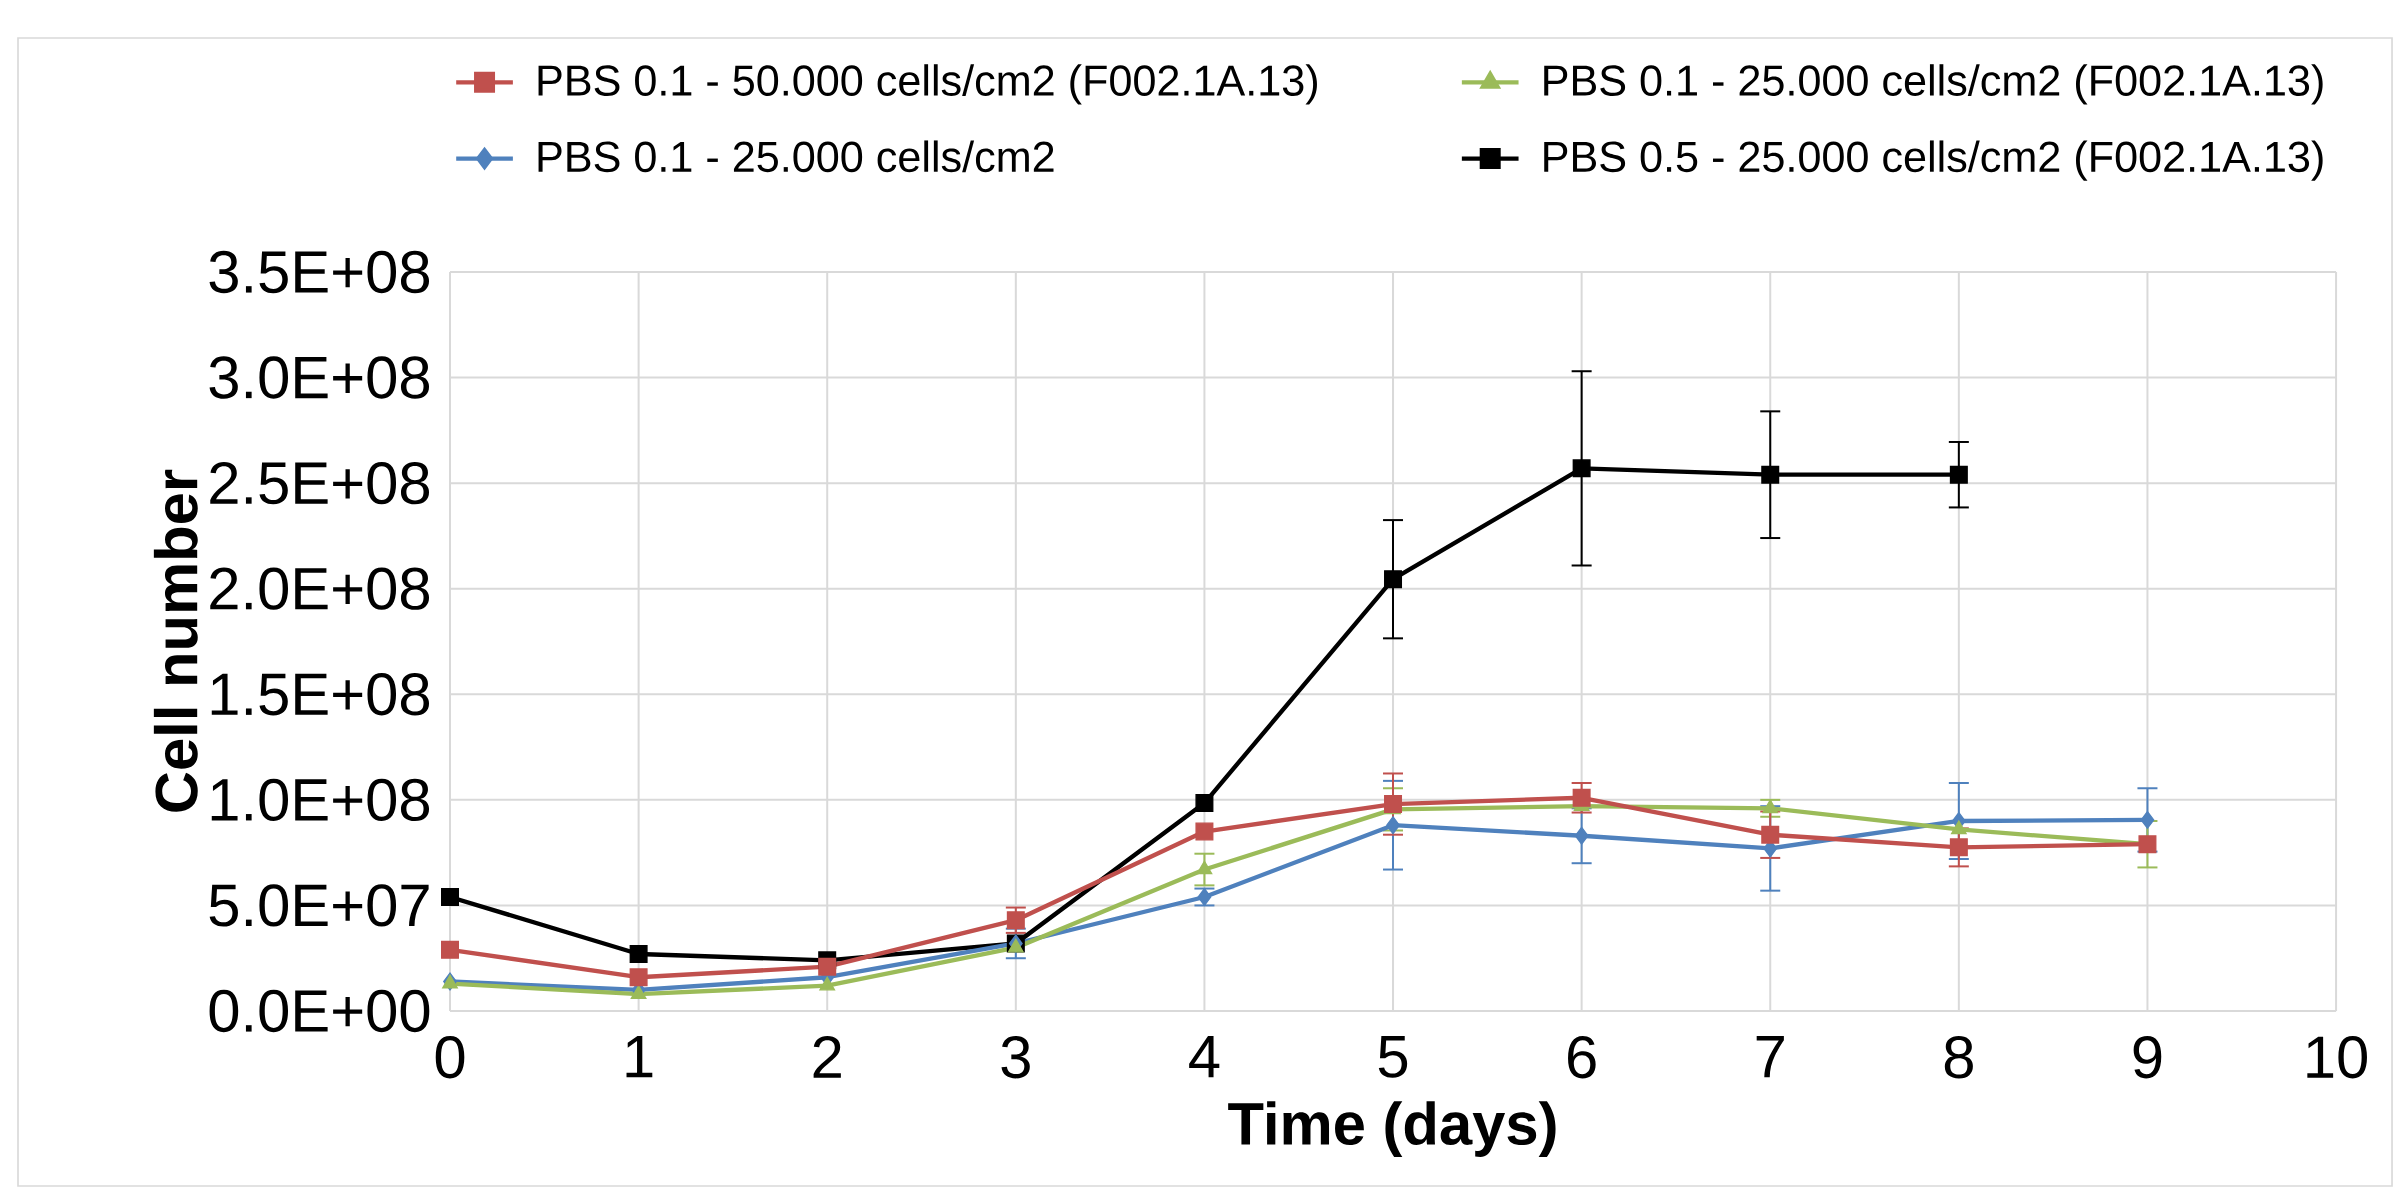  Describe the element at coordinates (1393, 1057) in the screenshot. I see `x-tick-label: 5` at that location.